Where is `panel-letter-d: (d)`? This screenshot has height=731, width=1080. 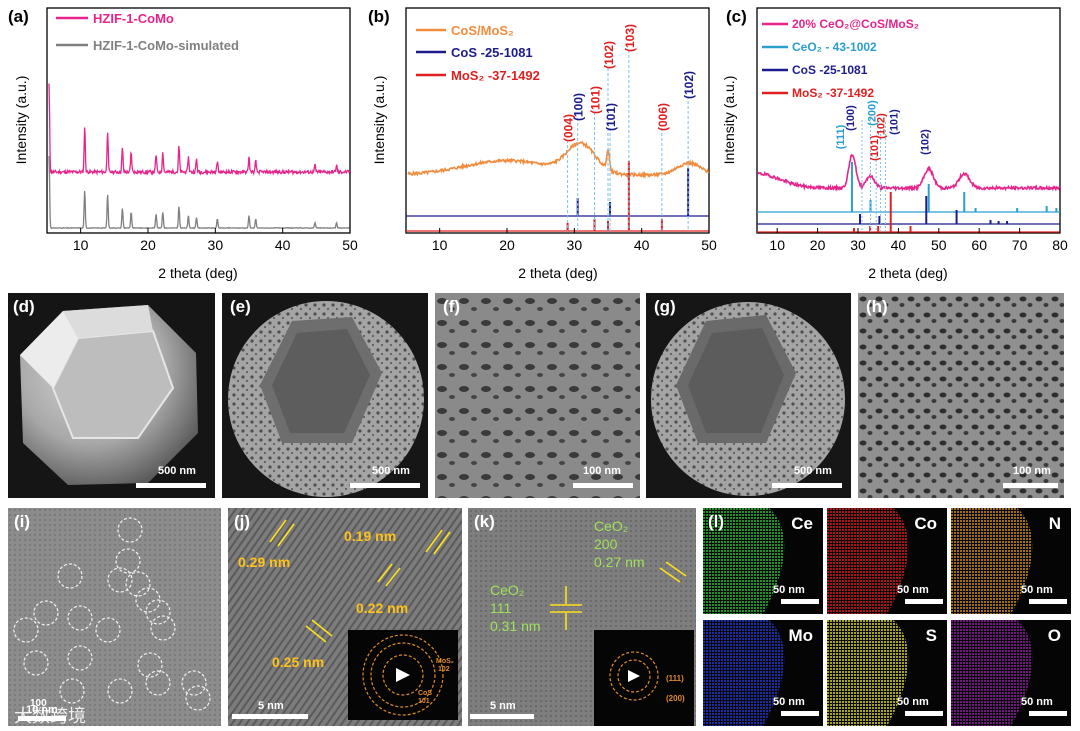
panel-letter-d: (d) is located at coordinates (24, 306).